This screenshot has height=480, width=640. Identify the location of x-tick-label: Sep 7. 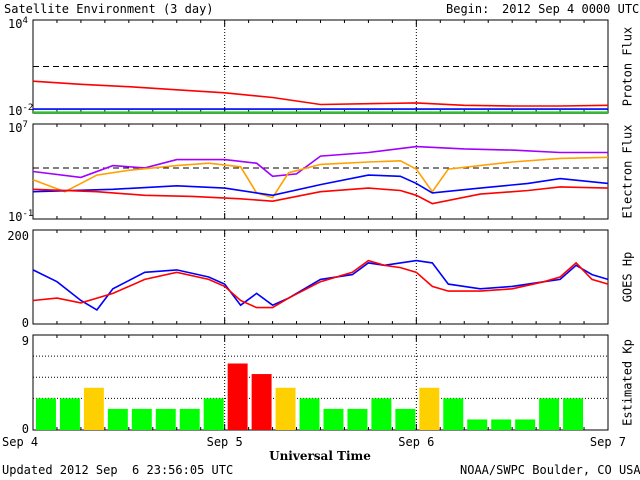
(608, 442).